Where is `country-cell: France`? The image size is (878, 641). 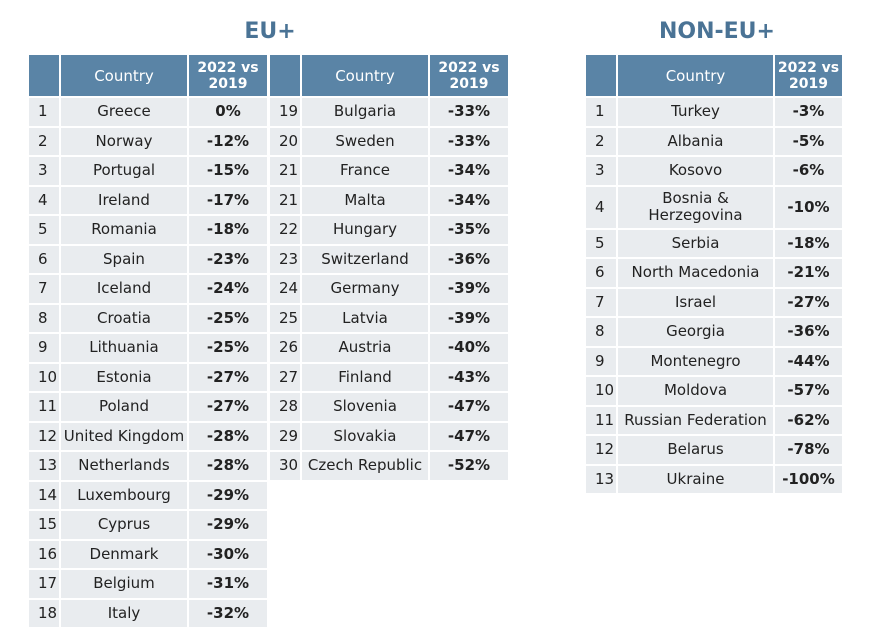
country-cell: France is located at coordinates (365, 171).